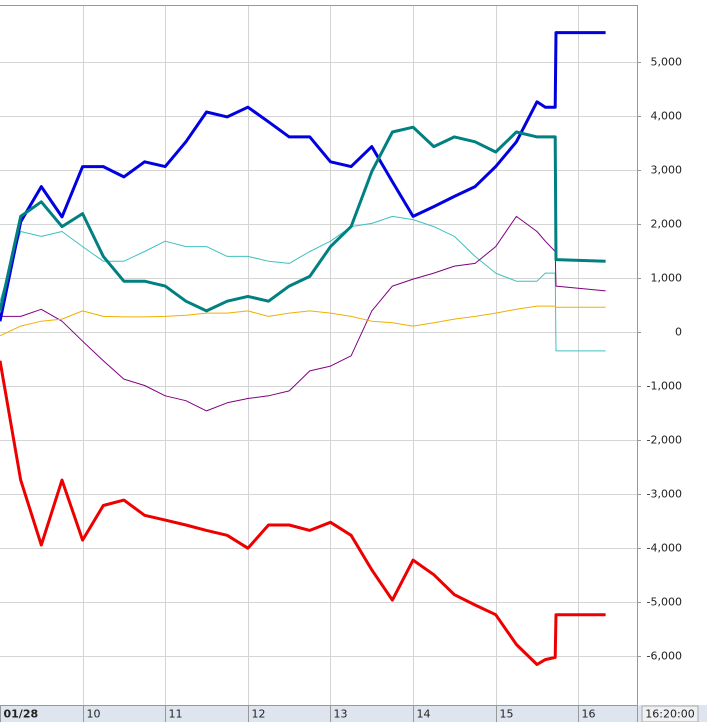 This screenshot has width=707, height=722. I want to click on y-tick-label: -2,000, so click(664, 440).